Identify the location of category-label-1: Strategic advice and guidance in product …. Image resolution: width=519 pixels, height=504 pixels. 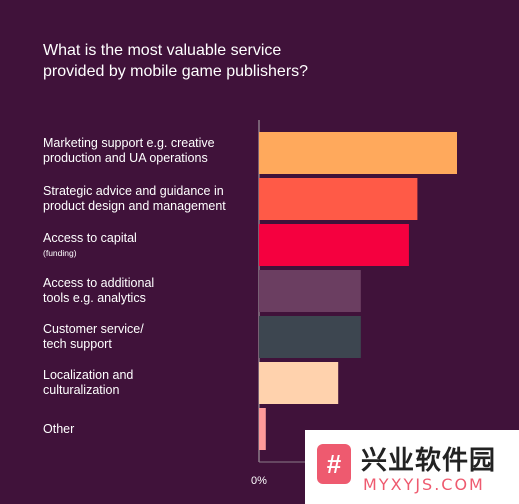
(148, 199).